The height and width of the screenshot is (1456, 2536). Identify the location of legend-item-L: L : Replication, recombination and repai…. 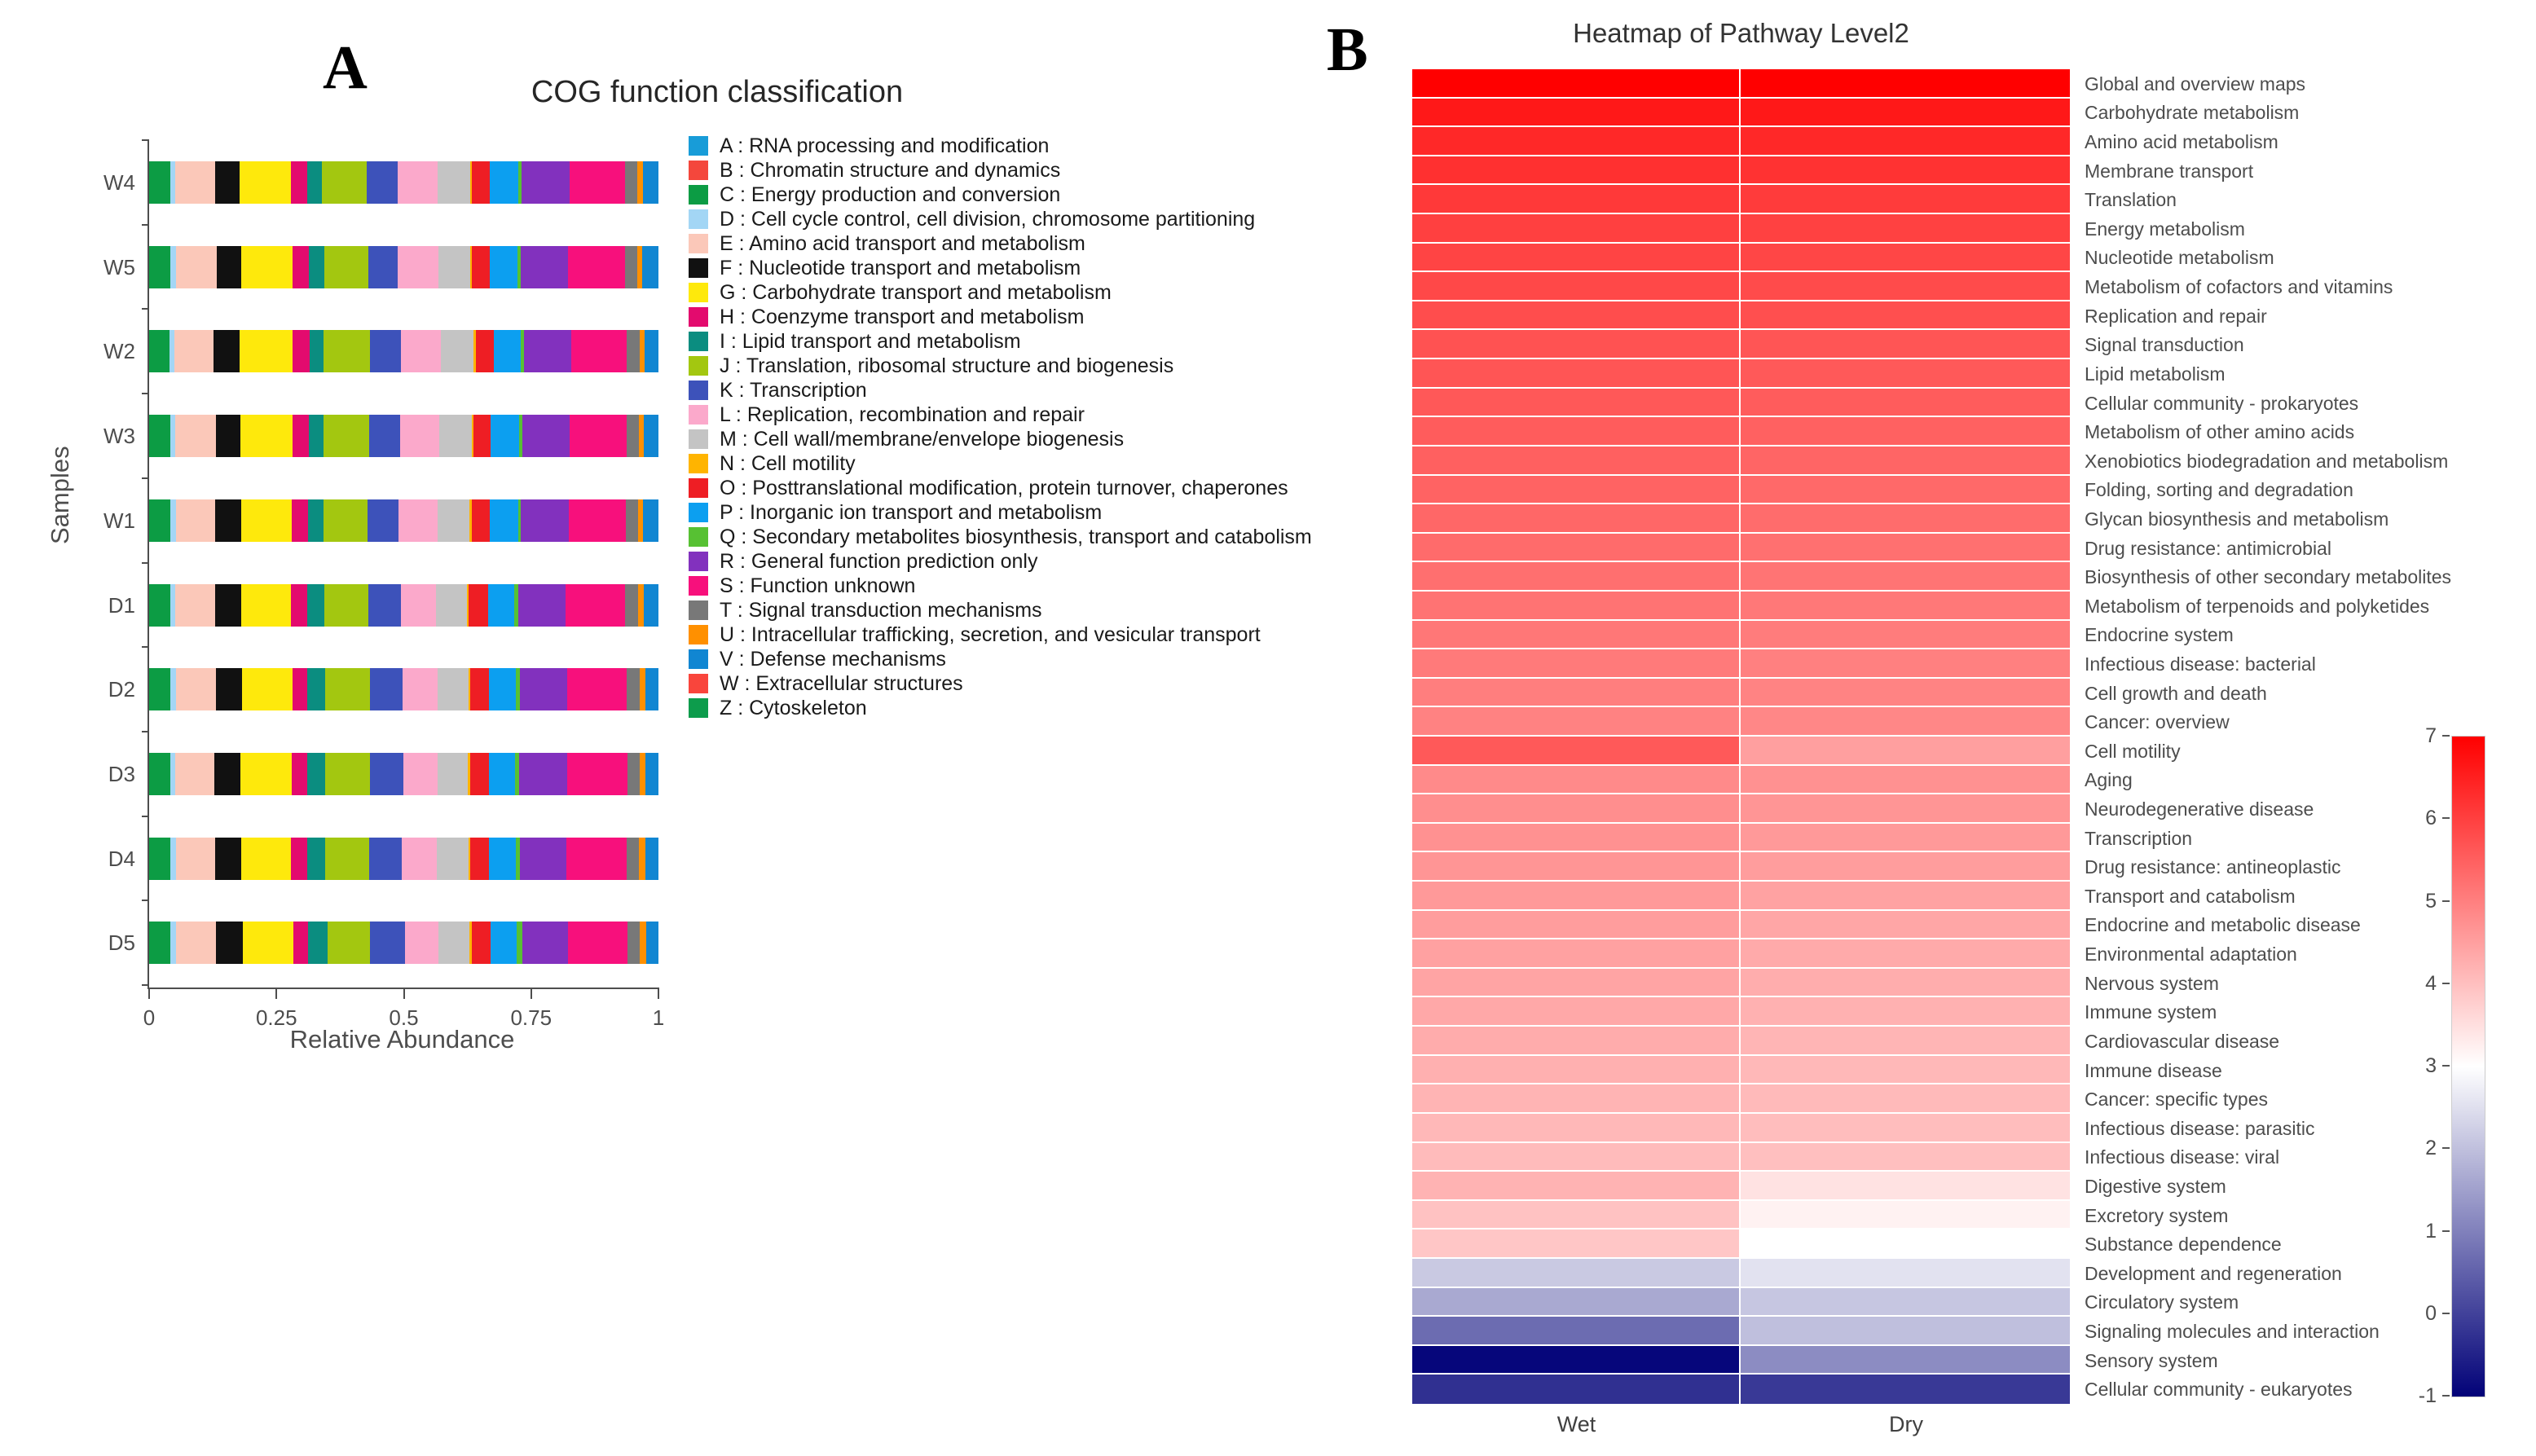
(887, 415).